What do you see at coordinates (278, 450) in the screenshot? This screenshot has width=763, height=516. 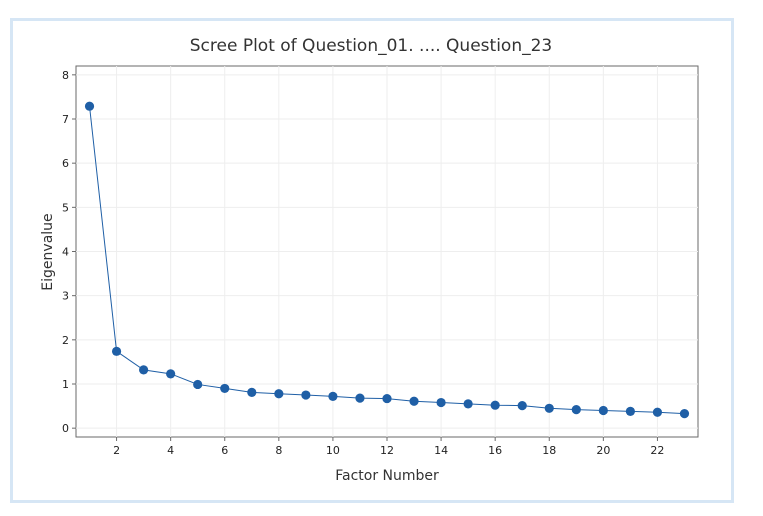 I see `x-tick-label: 8` at bounding box center [278, 450].